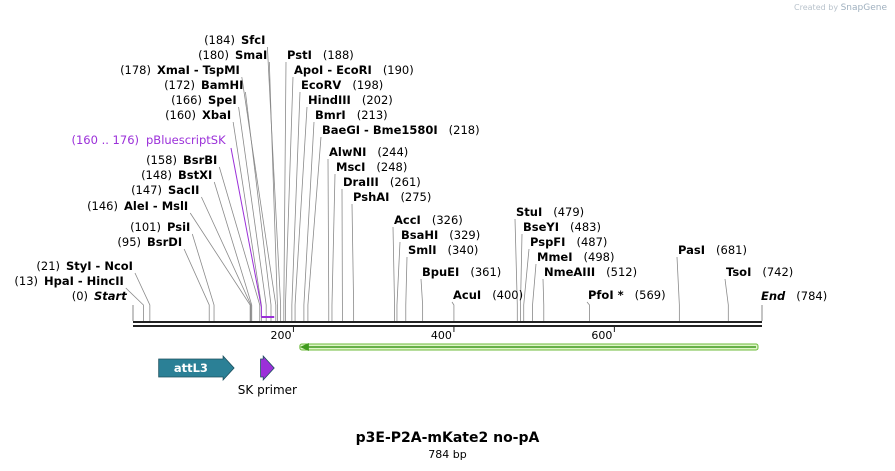 This screenshot has width=895, height=471. I want to click on site-label-tsoI: TsoI, so click(738, 272).